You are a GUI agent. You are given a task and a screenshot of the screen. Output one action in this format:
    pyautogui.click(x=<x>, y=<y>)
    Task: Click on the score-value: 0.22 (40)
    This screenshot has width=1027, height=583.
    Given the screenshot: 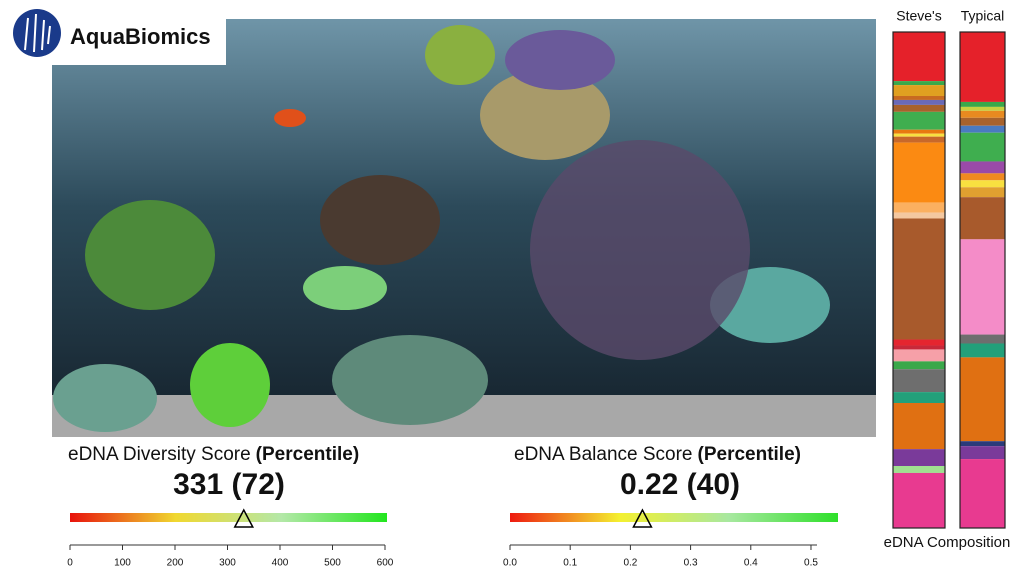 What is the action you would take?
    pyautogui.click(x=680, y=484)
    